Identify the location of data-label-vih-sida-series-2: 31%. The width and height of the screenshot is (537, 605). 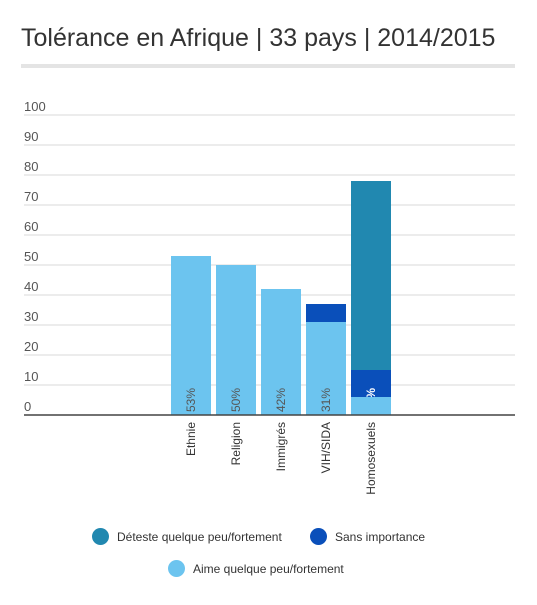
(326, 400).